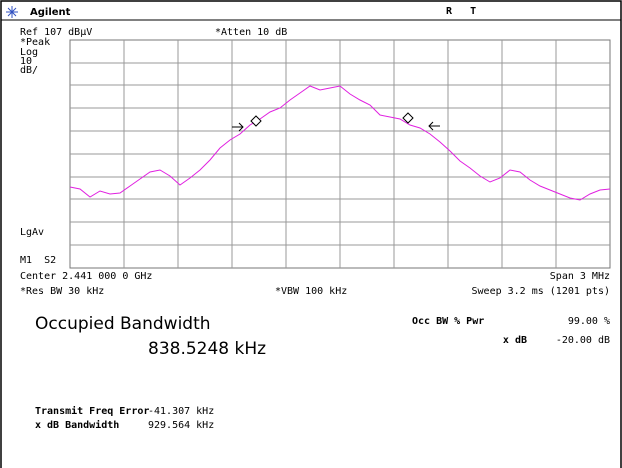 Image resolution: width=622 pixels, height=468 pixels. What do you see at coordinates (56, 32) in the screenshot?
I see `ref-level: Ref 107 dBµV` at bounding box center [56, 32].